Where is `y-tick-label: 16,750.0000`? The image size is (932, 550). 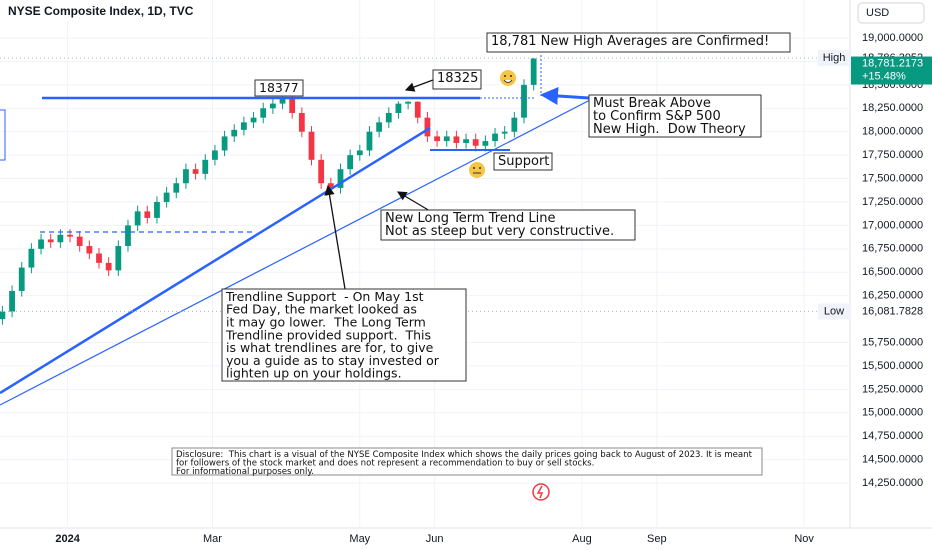 y-tick-label: 16,750.0000 is located at coordinates (892, 249).